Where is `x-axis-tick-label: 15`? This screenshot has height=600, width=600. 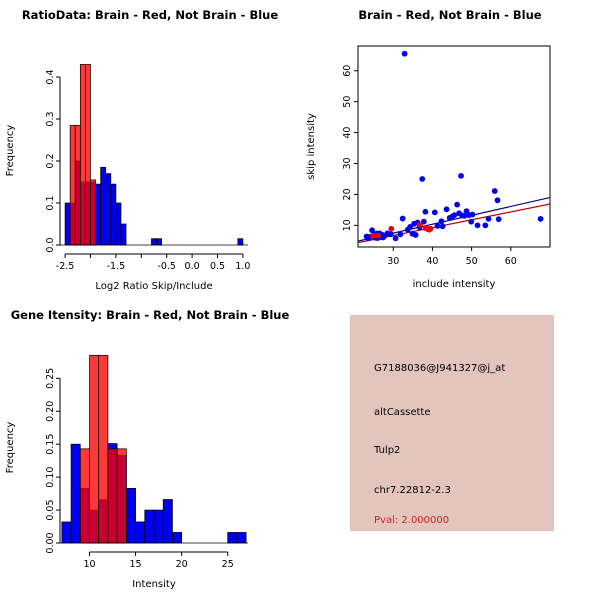
x-axis-tick-label: 15 is located at coordinates (136, 564).